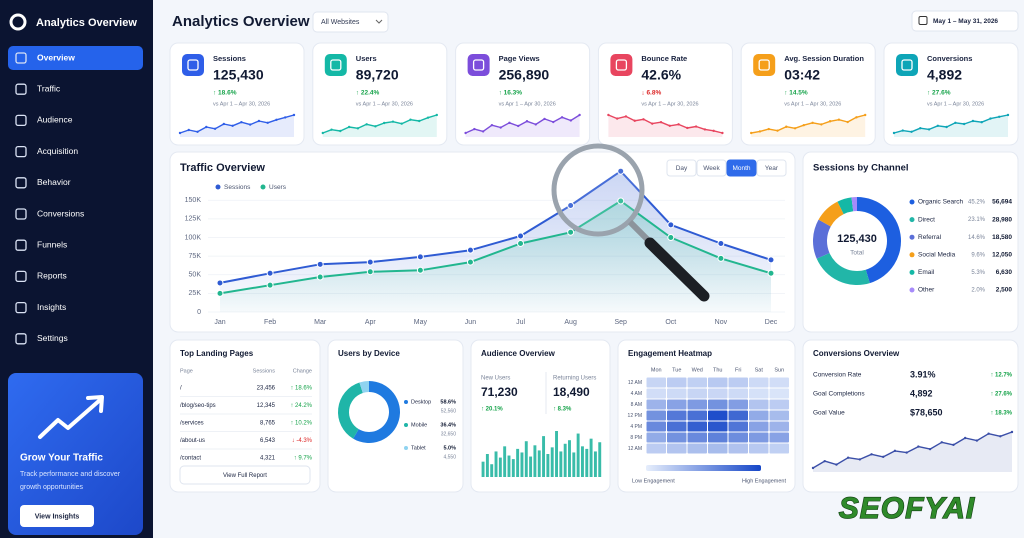 The height and width of the screenshot is (538, 1024). I want to click on promo-button, so click(57, 516).